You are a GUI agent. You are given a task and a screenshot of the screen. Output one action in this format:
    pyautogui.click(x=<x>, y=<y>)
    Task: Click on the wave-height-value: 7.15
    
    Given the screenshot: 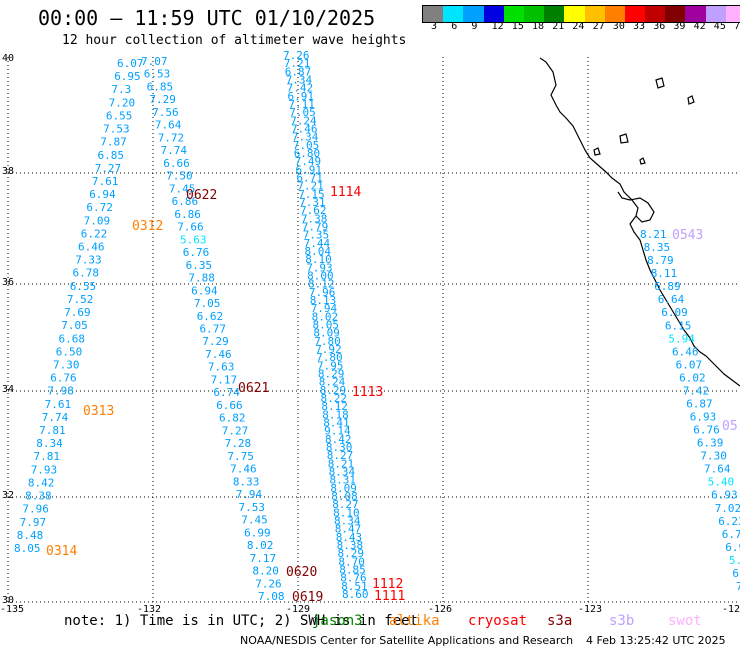 What is the action you would take?
    pyautogui.click(x=311, y=194)
    